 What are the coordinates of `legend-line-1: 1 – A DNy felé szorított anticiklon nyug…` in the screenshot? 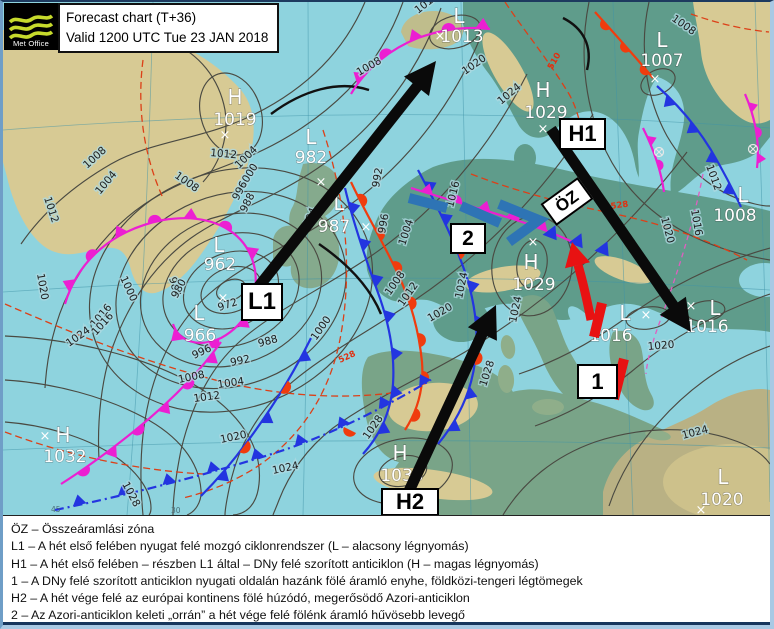 It's located at (297, 580).